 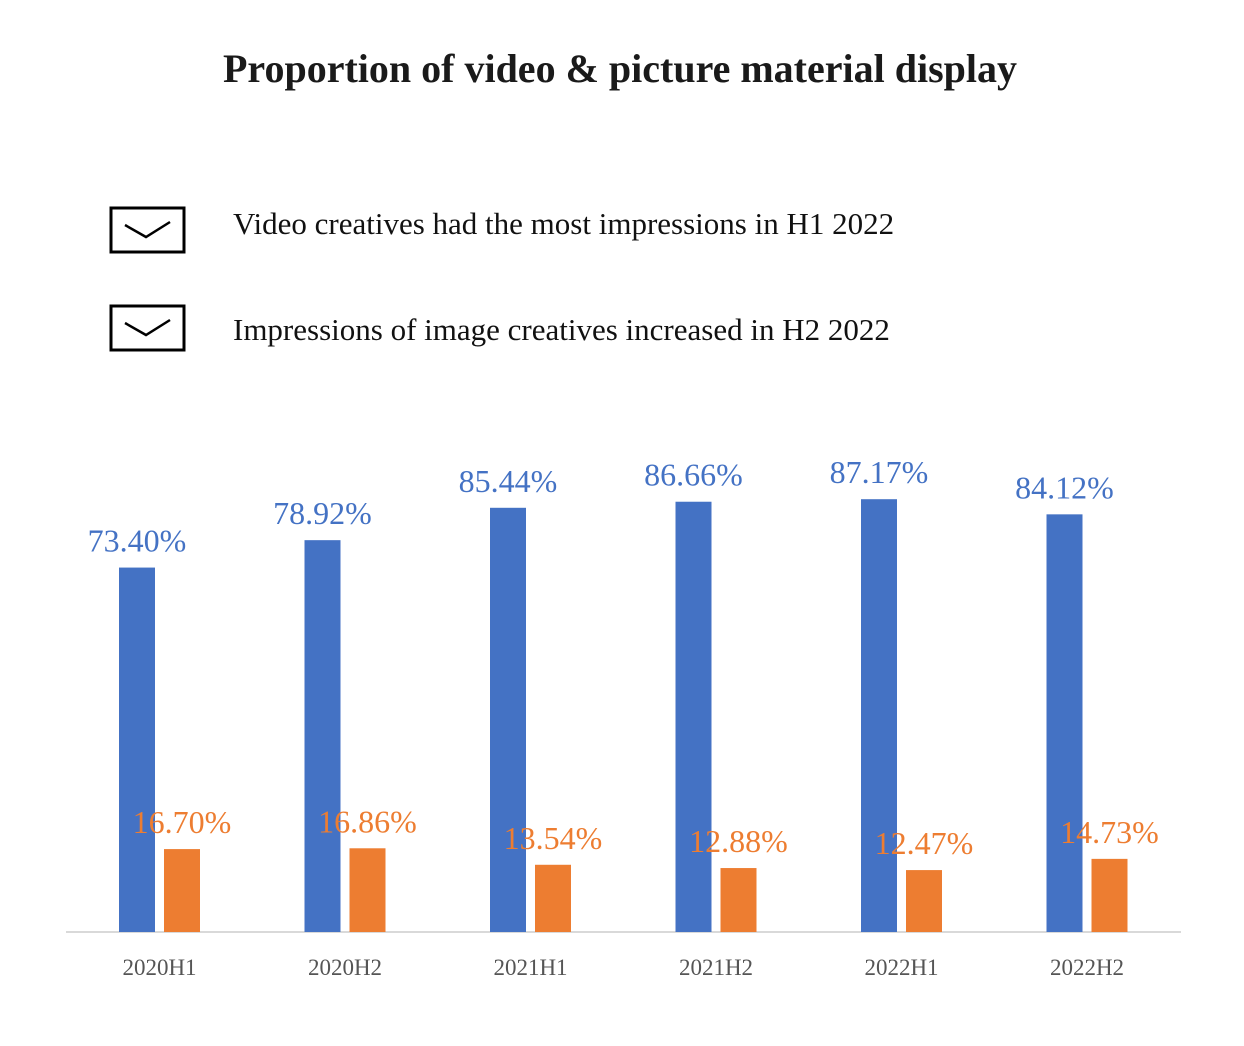 What do you see at coordinates (1064, 487) in the screenshot?
I see `data-label-video-2022H2: 84.12%` at bounding box center [1064, 487].